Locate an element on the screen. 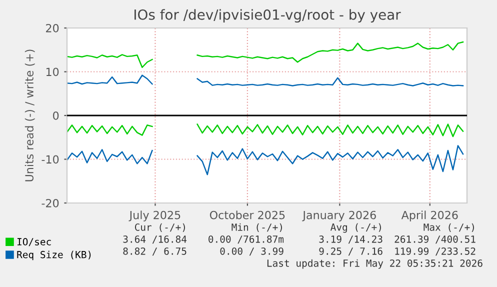 This screenshot has height=287, width=497. text: 119.99 /233.52 is located at coordinates (435, 251).